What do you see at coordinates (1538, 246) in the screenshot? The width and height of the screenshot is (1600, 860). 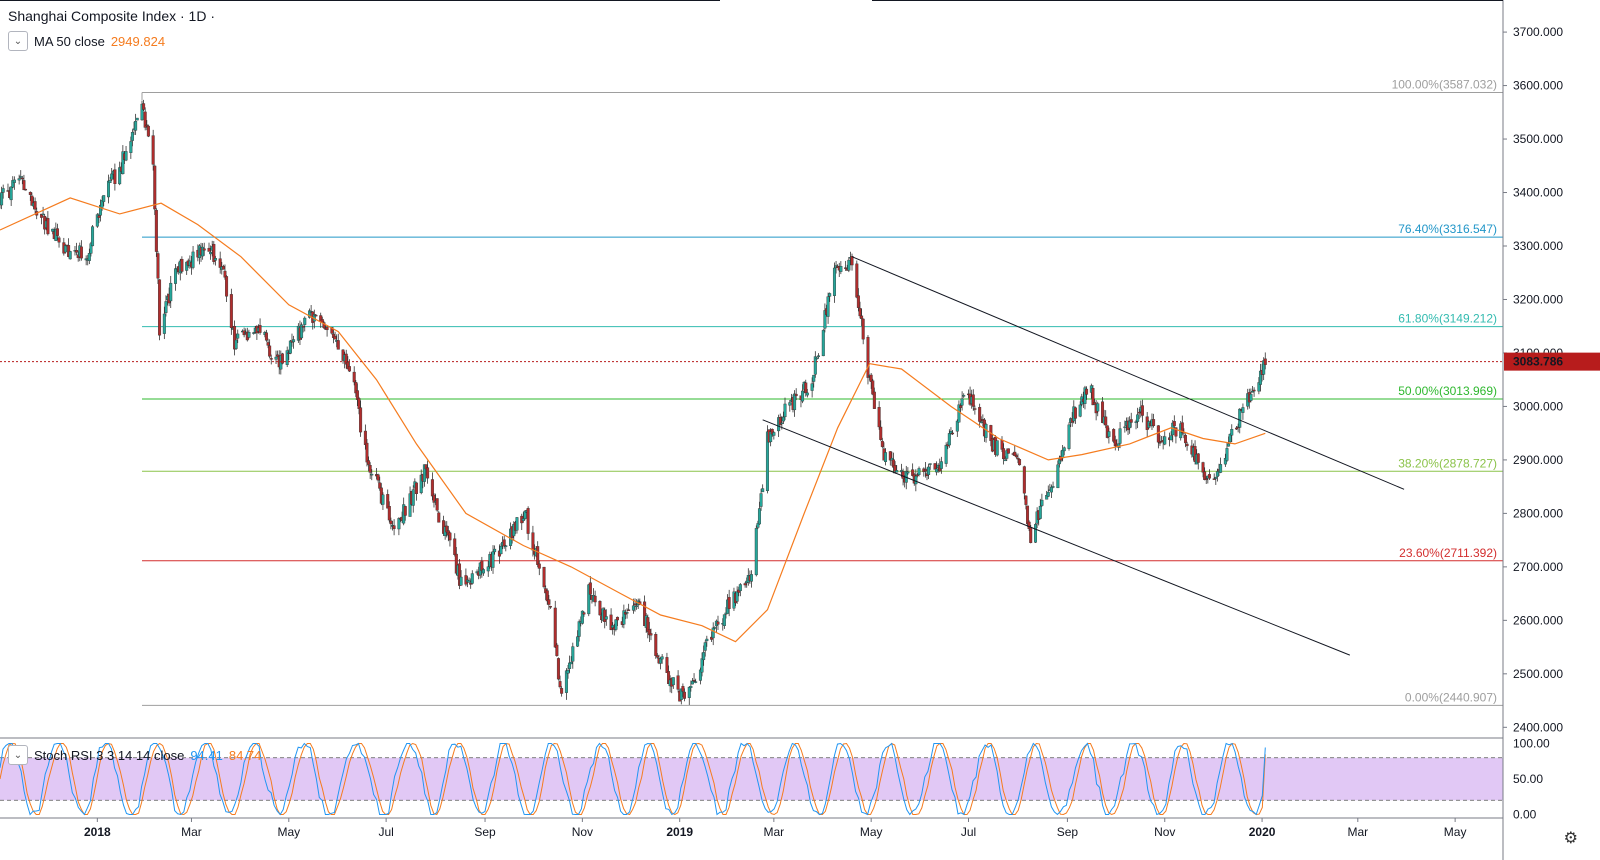 I see `price-tick-label: 3300.000` at bounding box center [1538, 246].